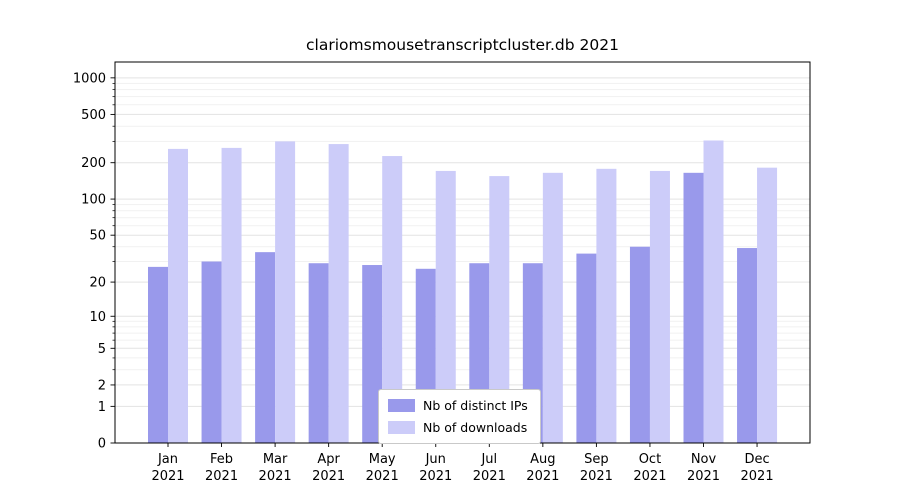 This screenshot has width=900, height=500. I want to click on x-tick-label-month: Aug, so click(542, 459).